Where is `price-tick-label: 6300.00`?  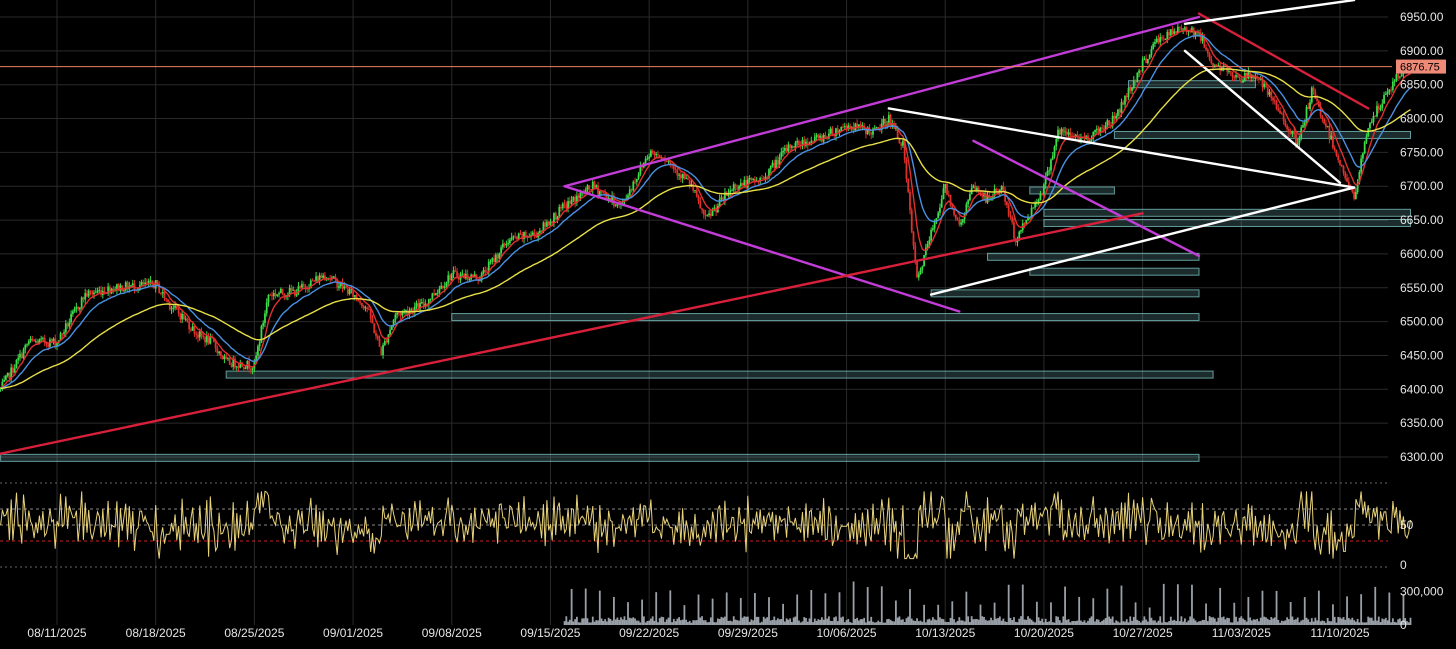 price-tick-label: 6300.00 is located at coordinates (1422, 457).